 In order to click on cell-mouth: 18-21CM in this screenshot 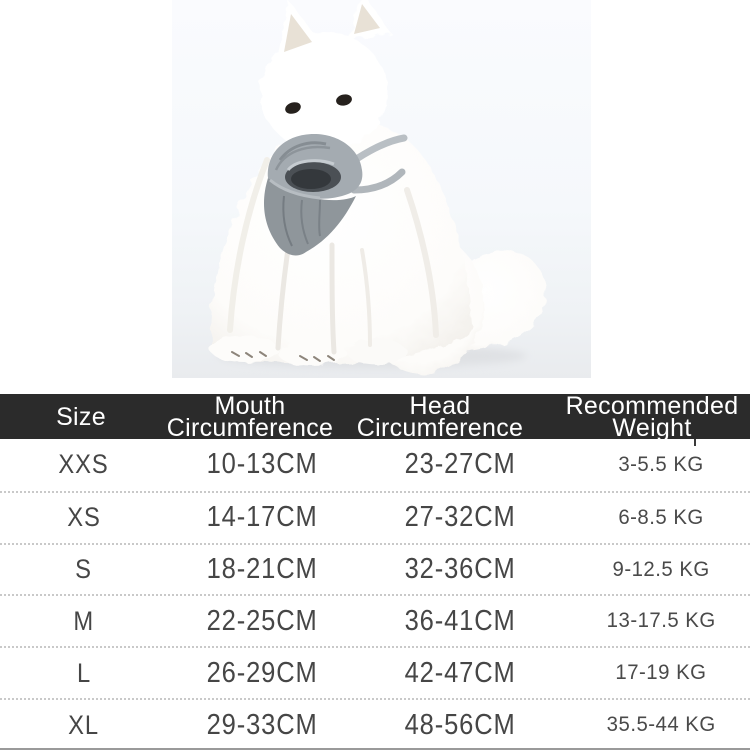, I will do `click(262, 569)`.